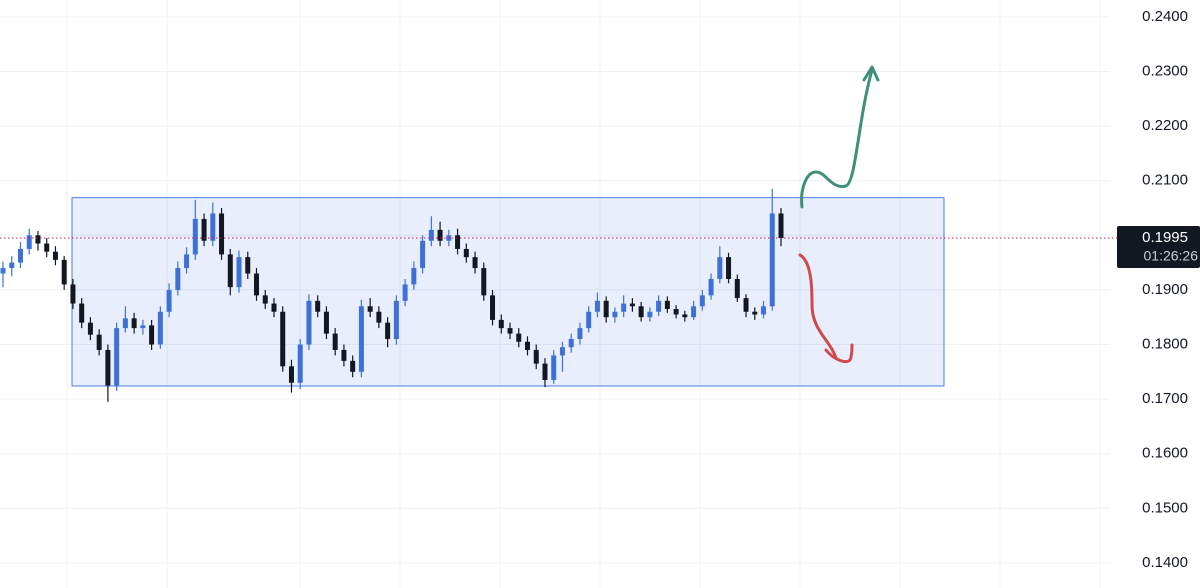 The image size is (1200, 588). What do you see at coordinates (1165, 237) in the screenshot?
I see `current-price-label: 0.1995` at bounding box center [1165, 237].